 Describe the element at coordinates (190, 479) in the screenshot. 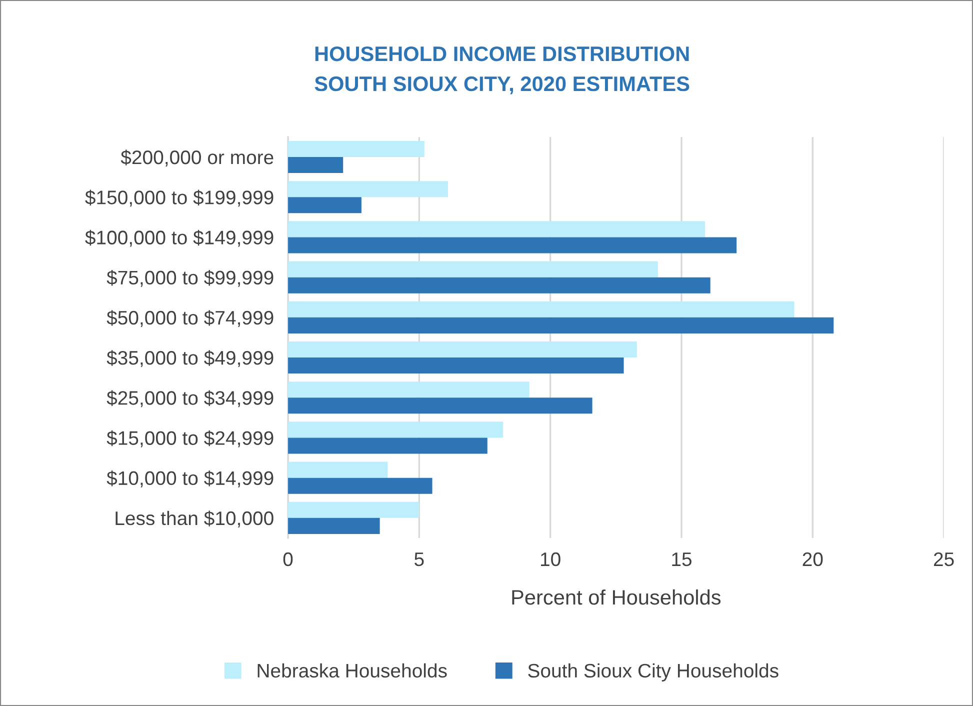

I see `y-tick-label: $10,000 to $14,999` at that location.